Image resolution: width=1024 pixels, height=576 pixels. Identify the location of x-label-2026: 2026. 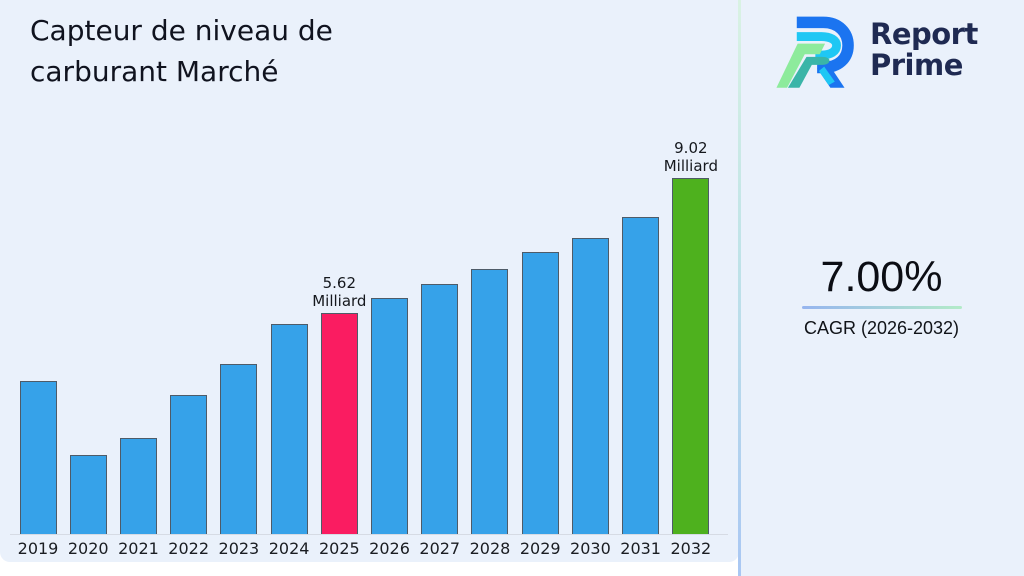
(389, 548).